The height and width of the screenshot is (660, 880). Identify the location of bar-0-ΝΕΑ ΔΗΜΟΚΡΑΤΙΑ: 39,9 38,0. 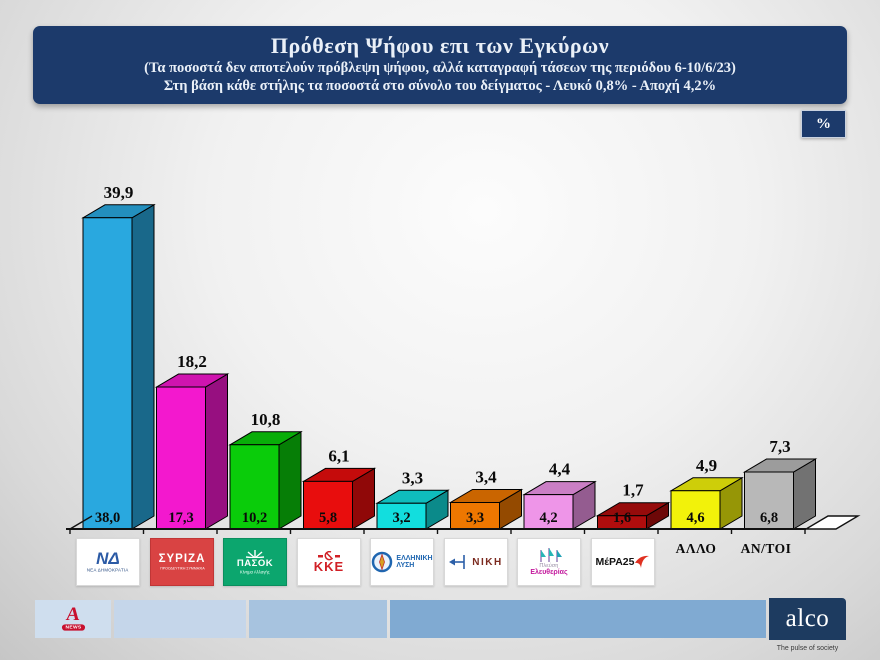
(118, 356).